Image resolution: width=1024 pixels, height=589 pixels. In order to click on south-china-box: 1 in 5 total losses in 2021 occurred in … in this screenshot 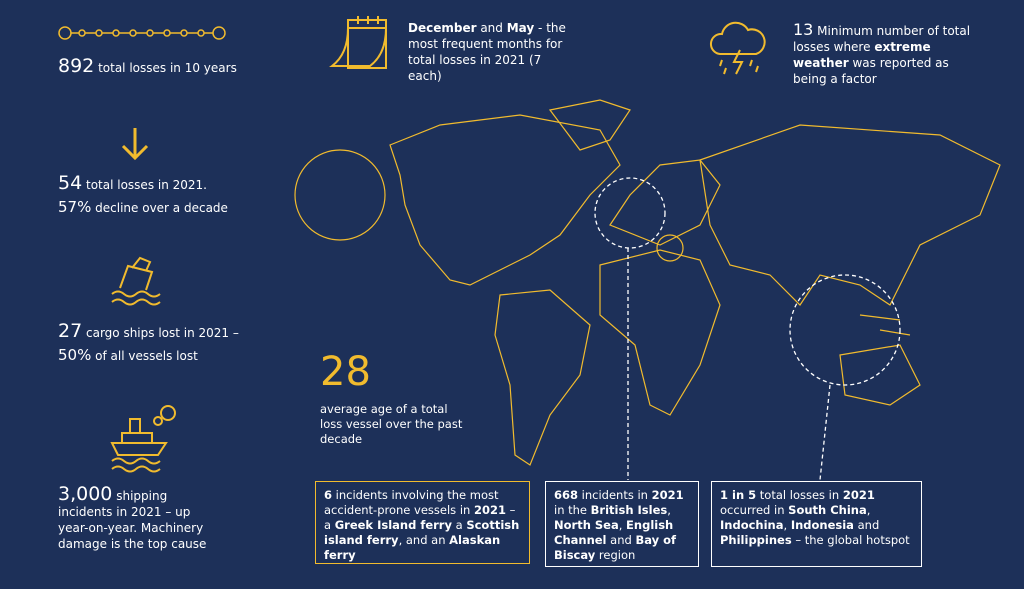, I will do `click(816, 524)`.